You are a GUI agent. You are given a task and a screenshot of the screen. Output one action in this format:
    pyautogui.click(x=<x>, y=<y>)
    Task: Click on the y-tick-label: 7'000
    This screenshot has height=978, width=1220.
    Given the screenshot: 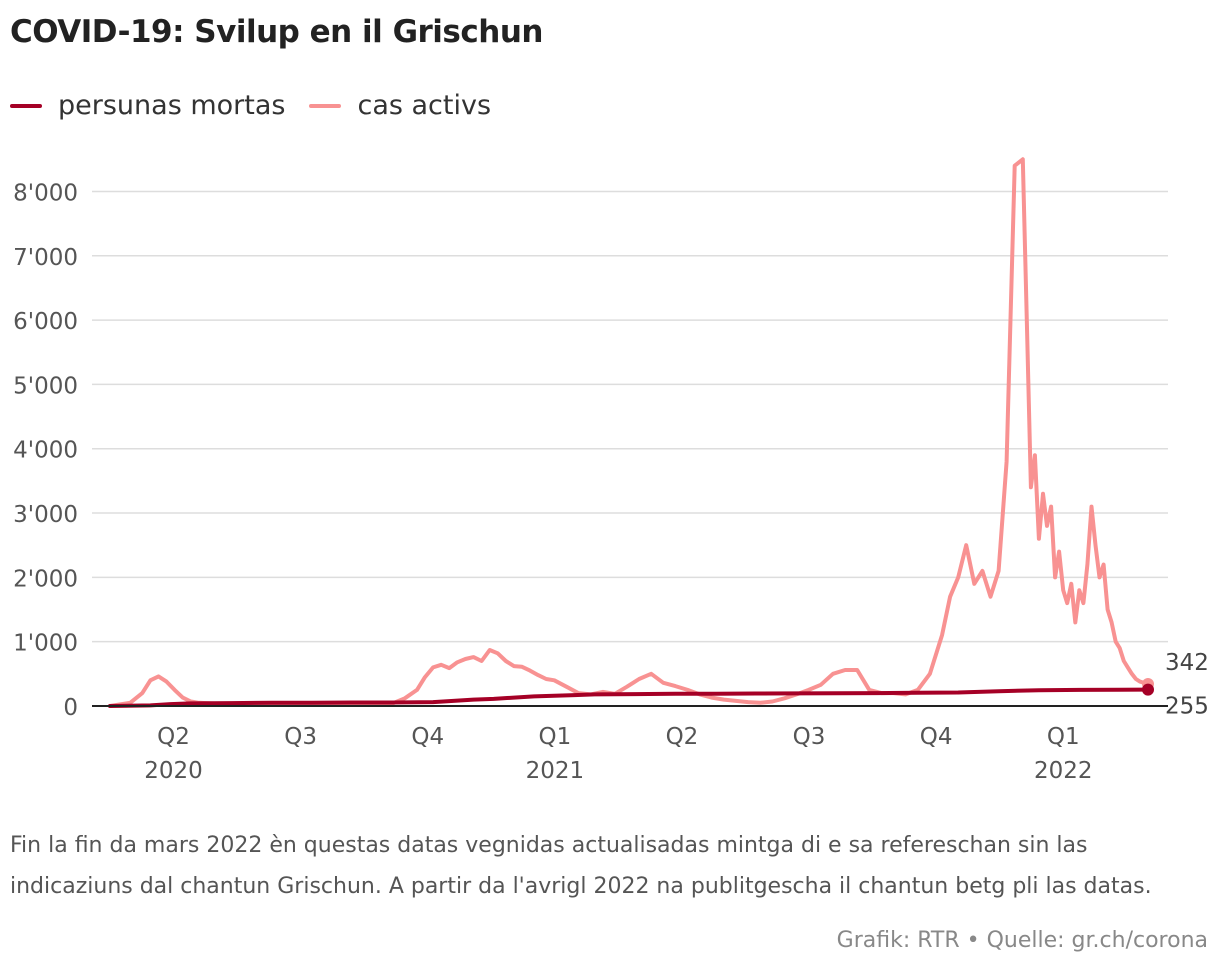 What is the action you would take?
    pyautogui.click(x=45, y=258)
    